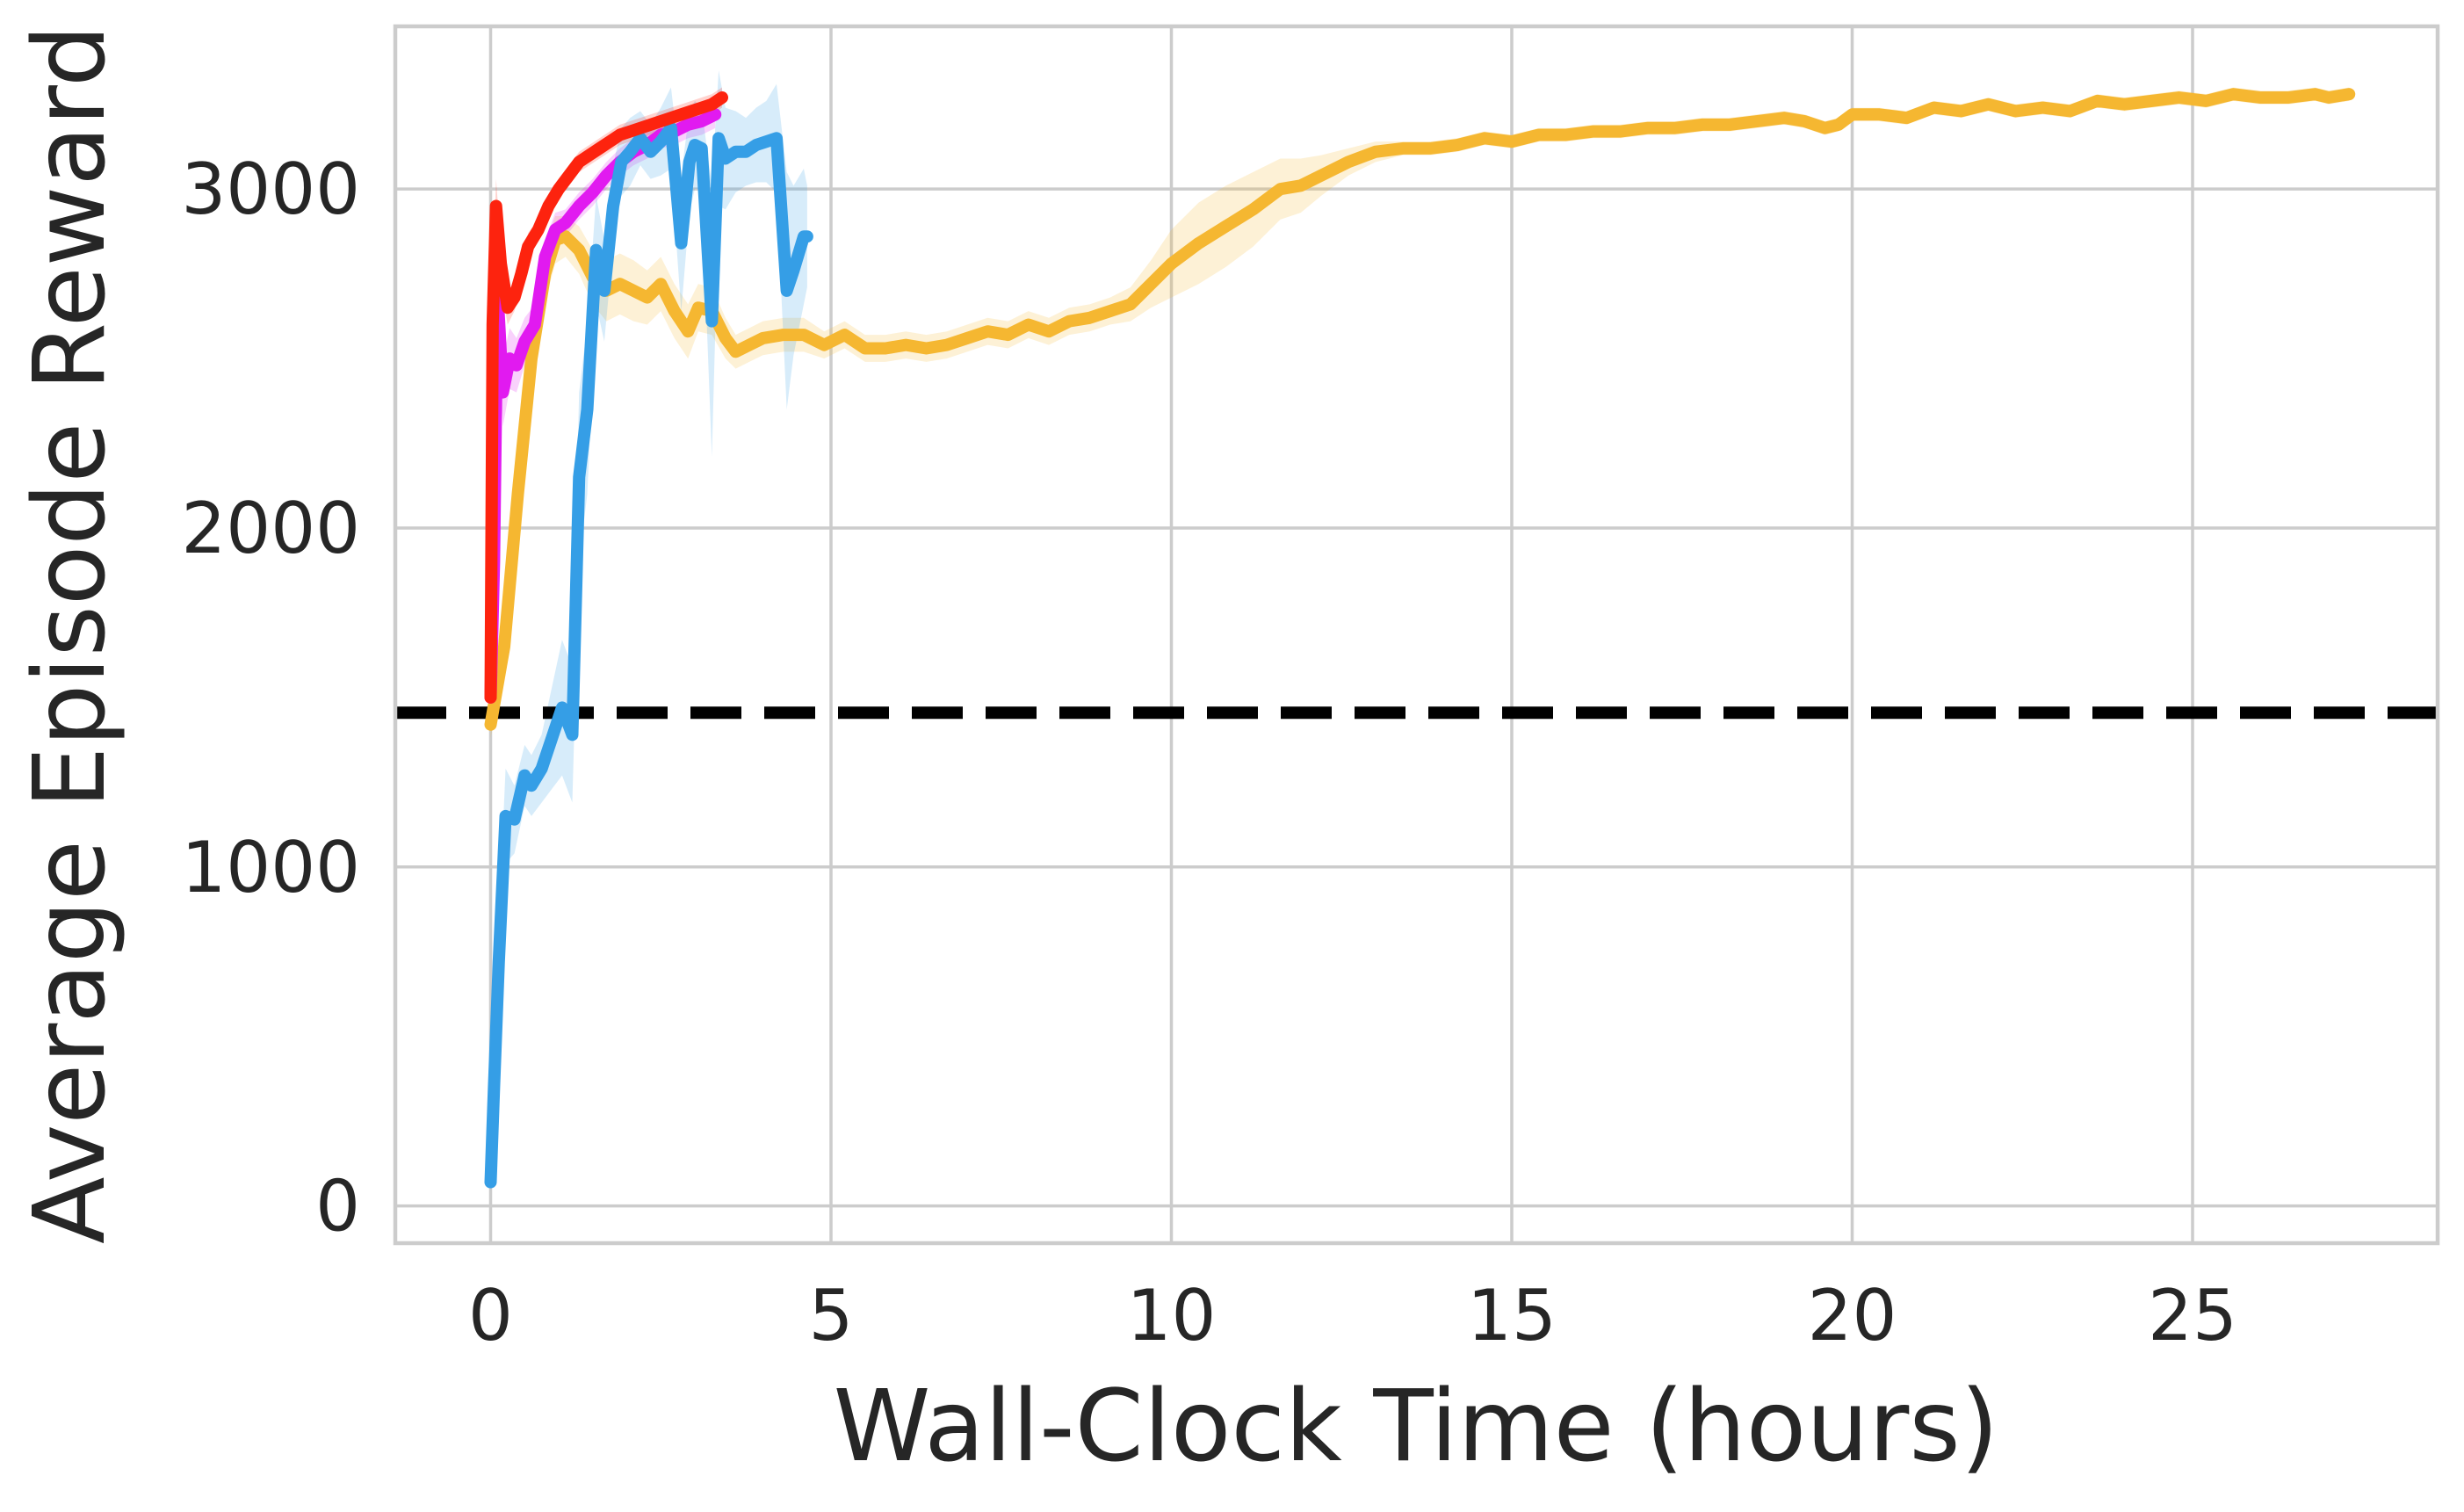  I want to click on series-3-line, so click(648, 655).